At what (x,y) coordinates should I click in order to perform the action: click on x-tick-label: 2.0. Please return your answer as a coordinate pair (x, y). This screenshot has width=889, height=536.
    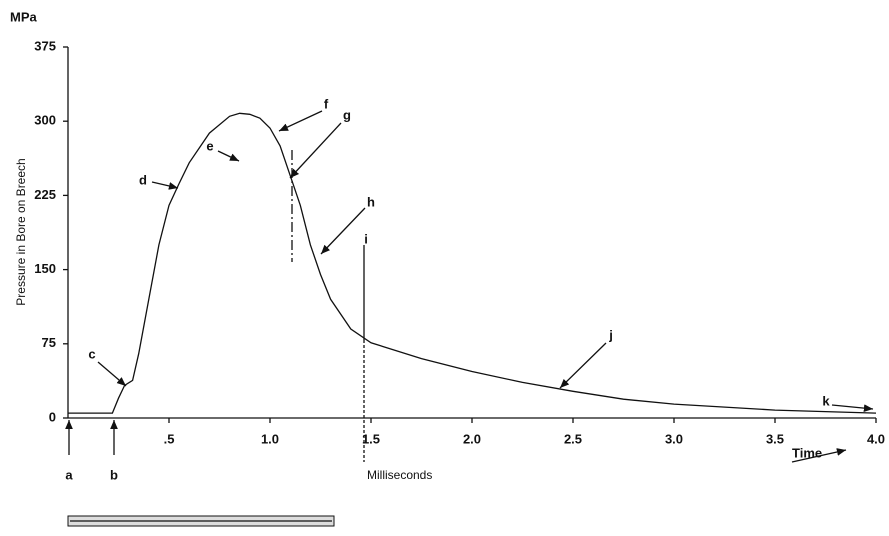
    Looking at the image, I should click on (472, 438).